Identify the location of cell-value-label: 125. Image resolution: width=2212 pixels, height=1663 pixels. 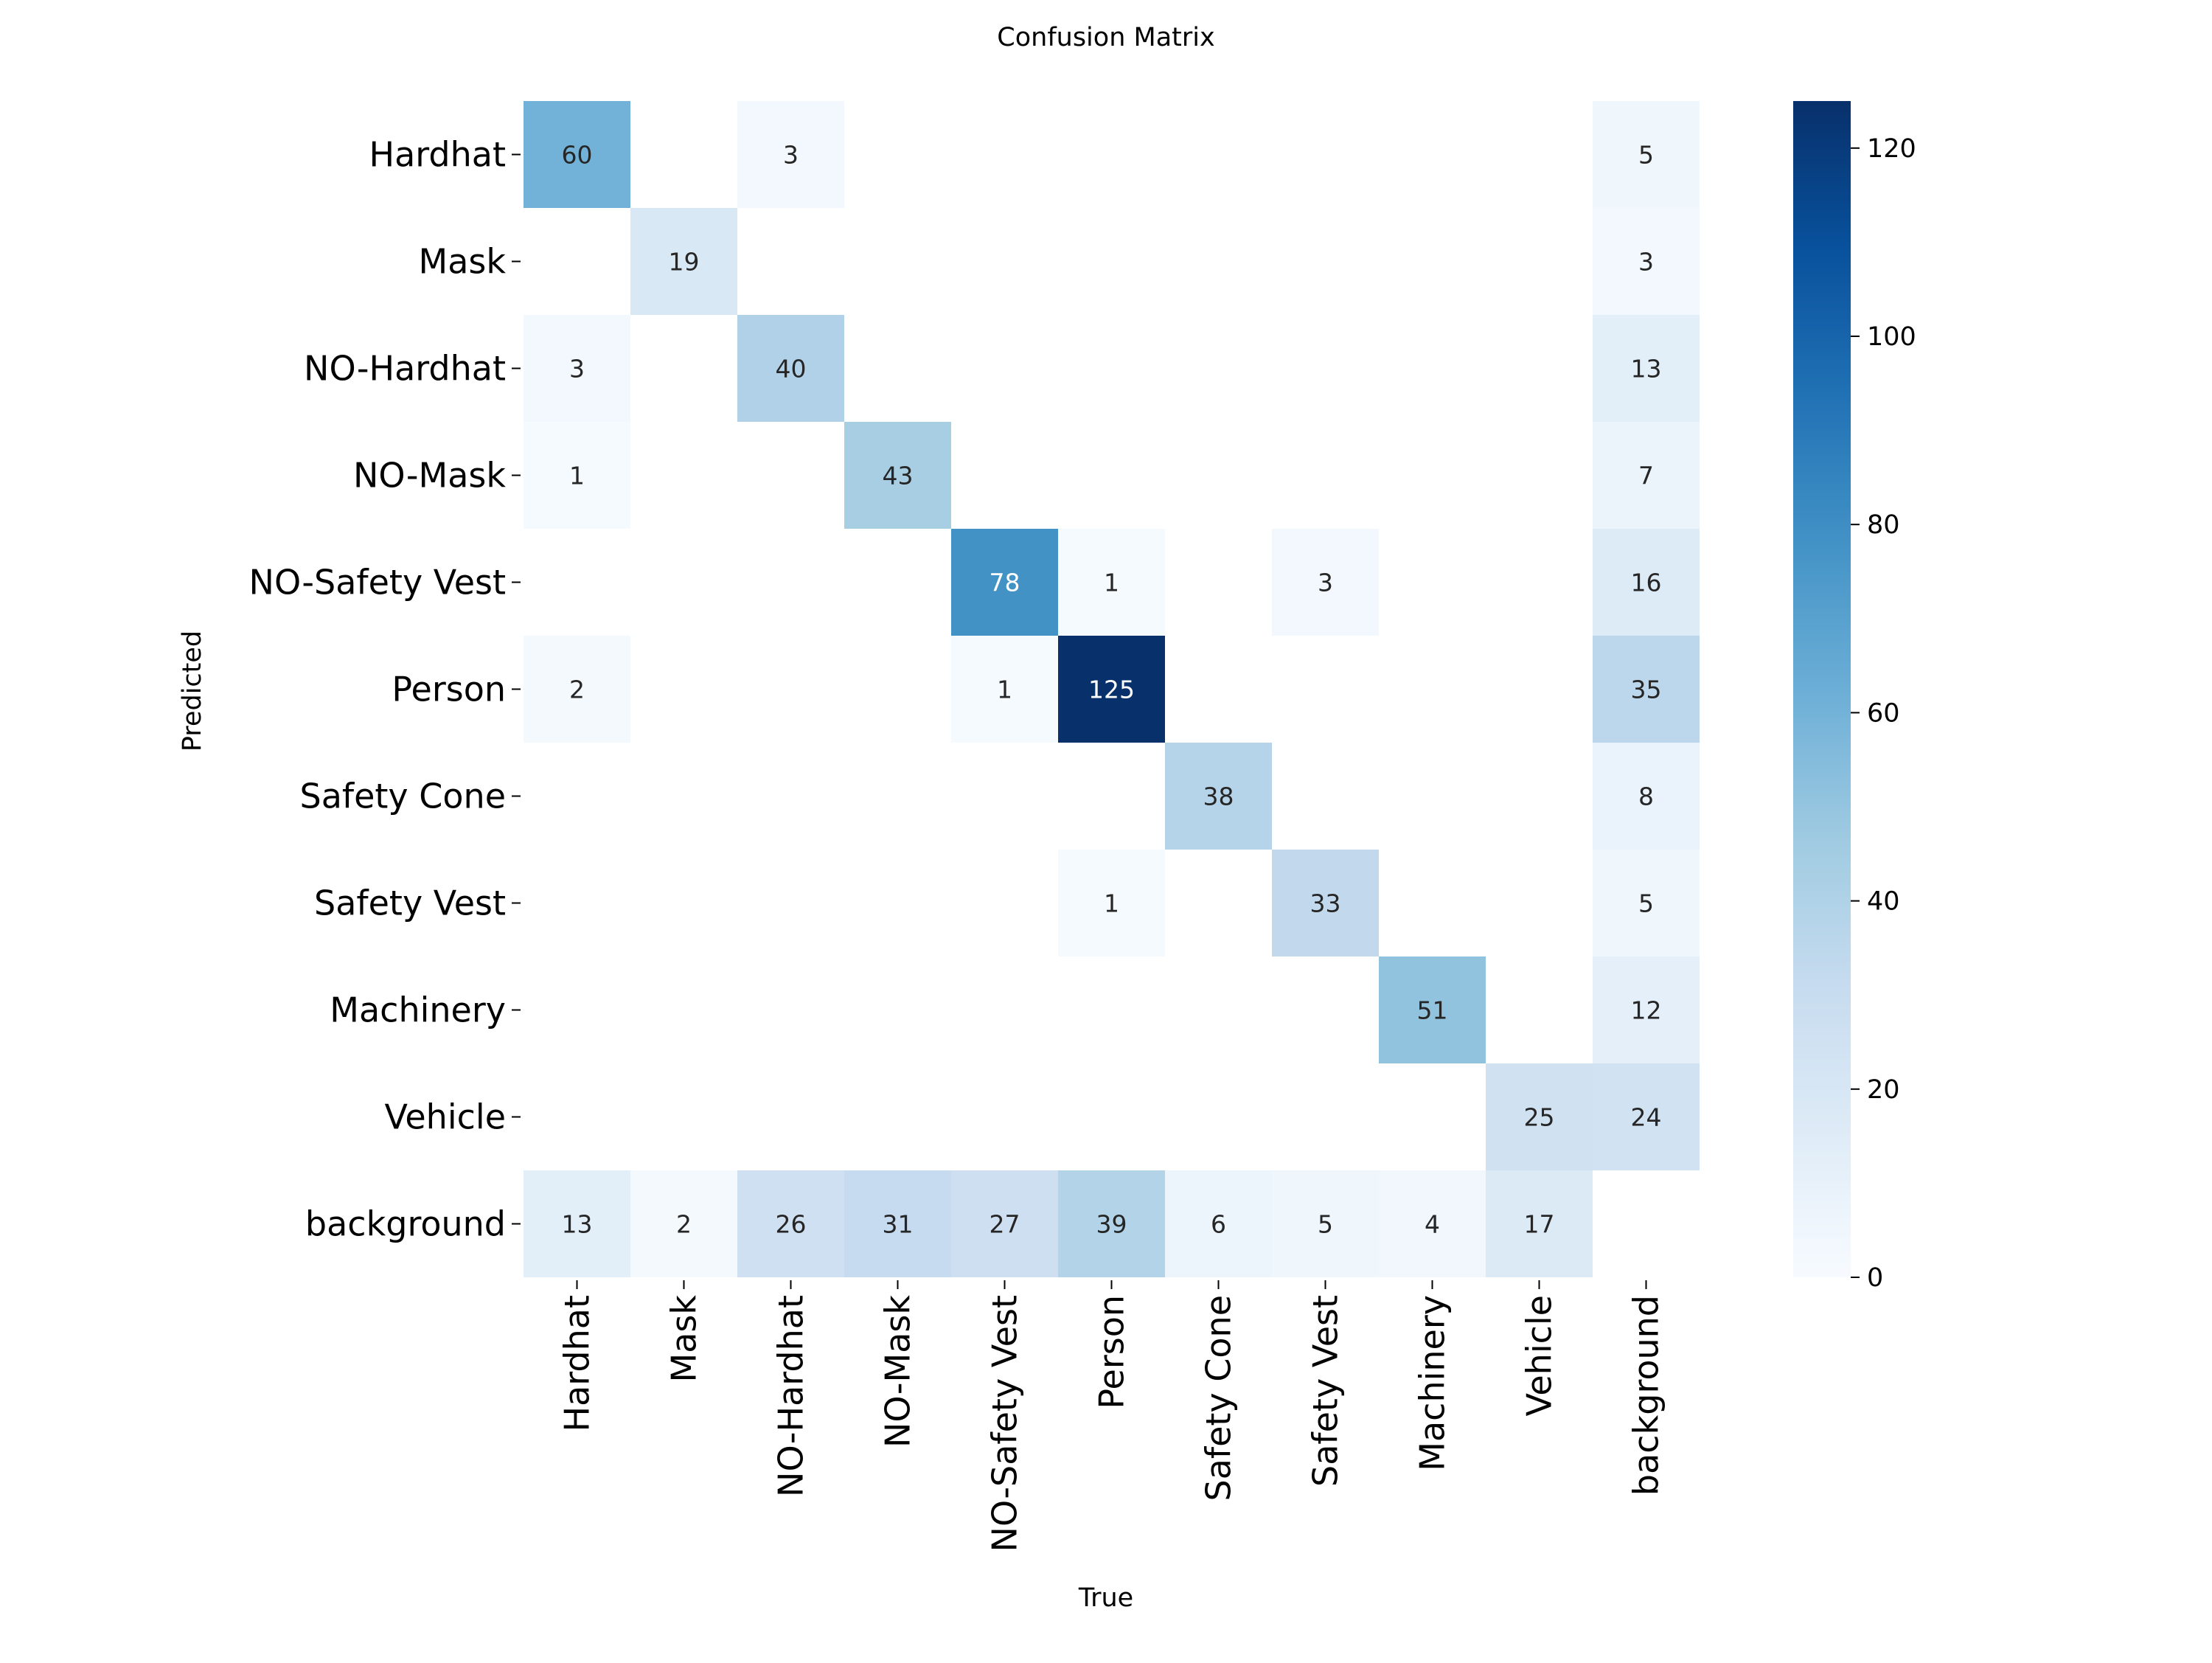
(1111, 690).